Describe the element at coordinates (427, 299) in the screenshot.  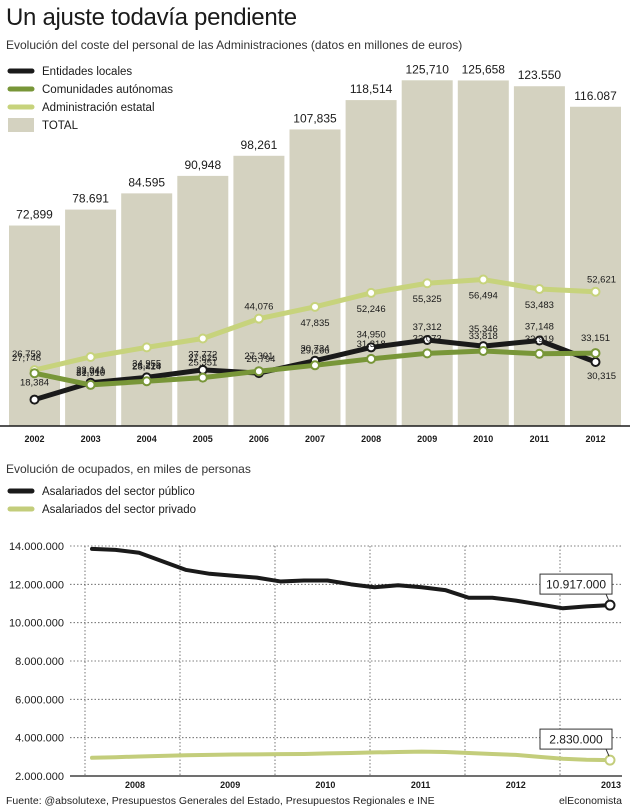
I see `series-data-label: 55,325` at that location.